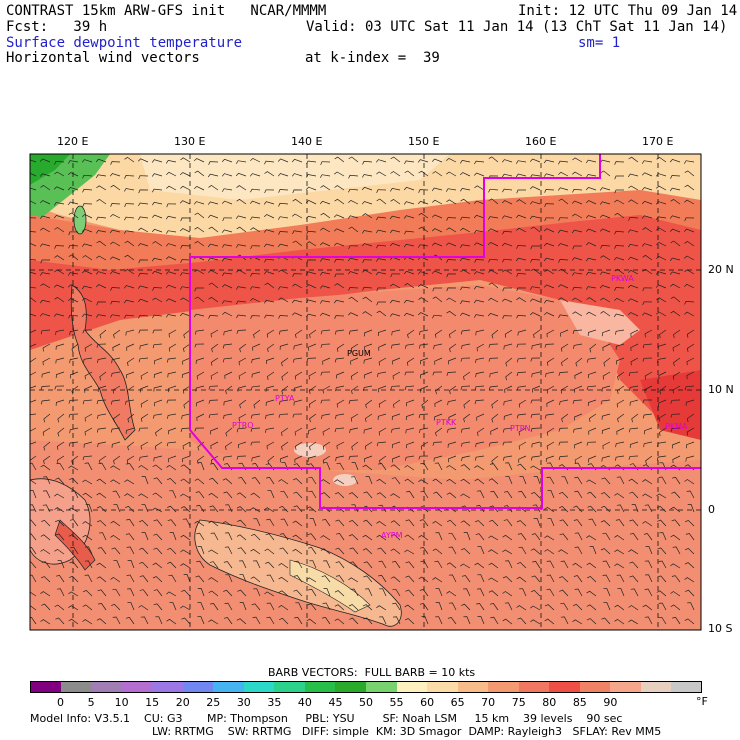  What do you see at coordinates (121, 702) in the screenshot?
I see `color-bar-value: 10` at bounding box center [121, 702].